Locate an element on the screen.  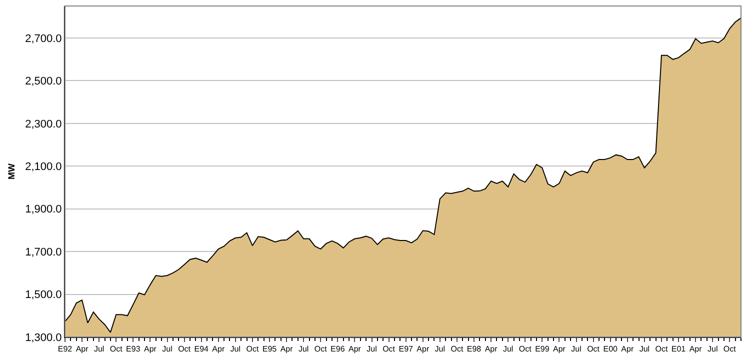
y-tick-label: 1,700.0 is located at coordinates (43, 252).